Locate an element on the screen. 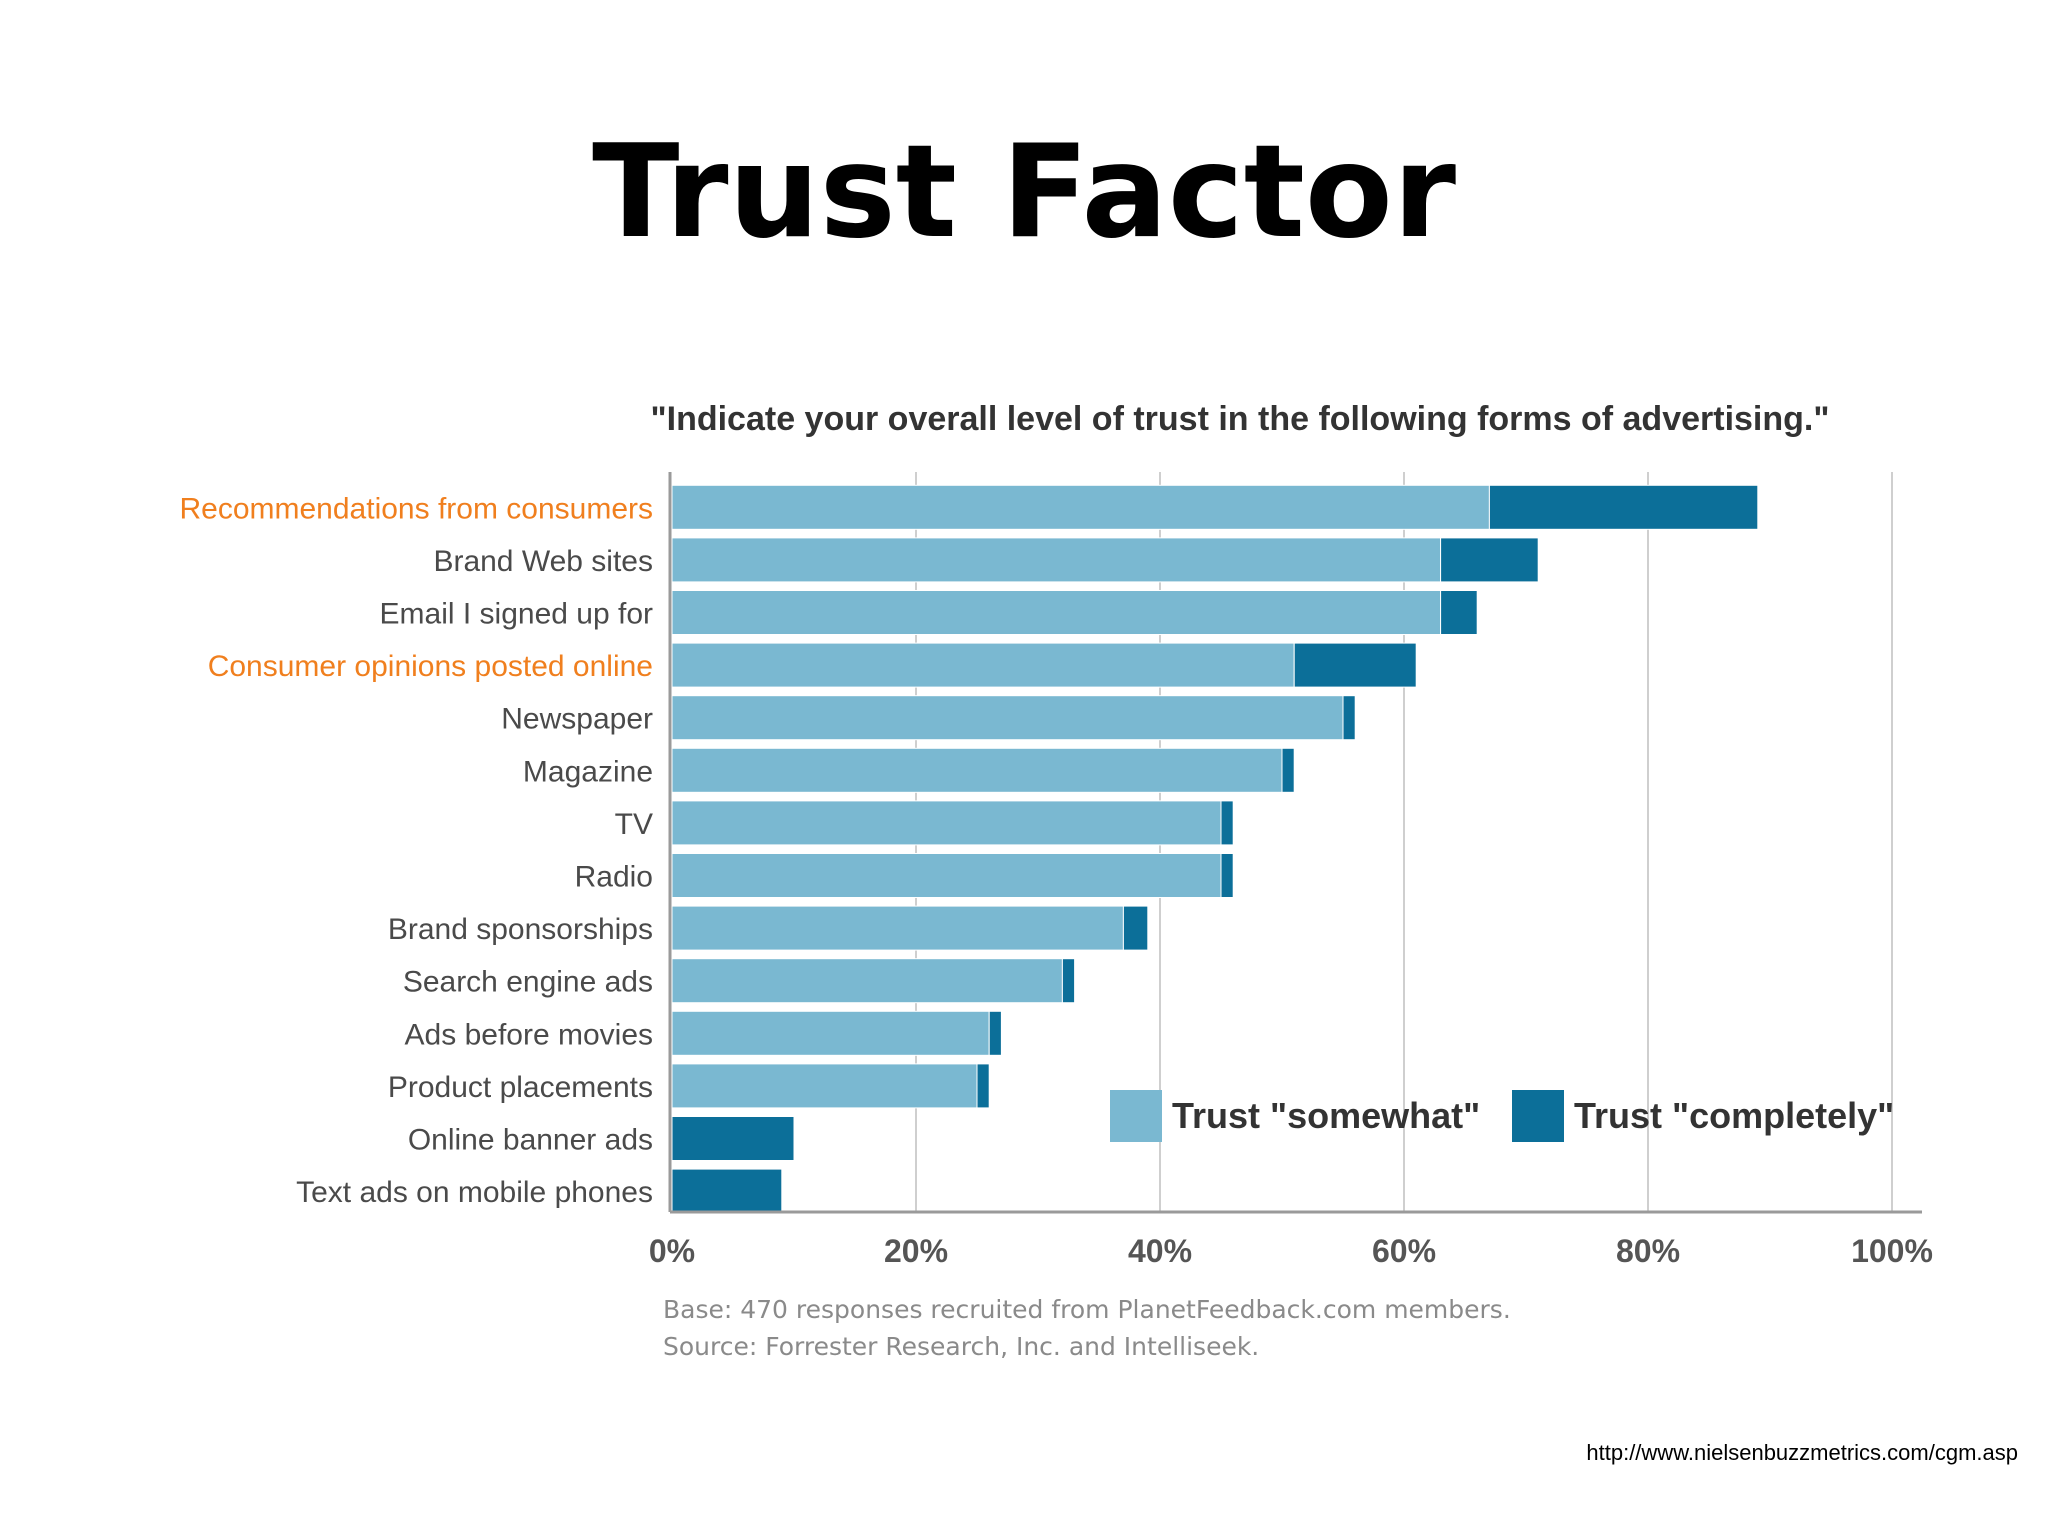  x-tick-label: 20% is located at coordinates (916, 1251).